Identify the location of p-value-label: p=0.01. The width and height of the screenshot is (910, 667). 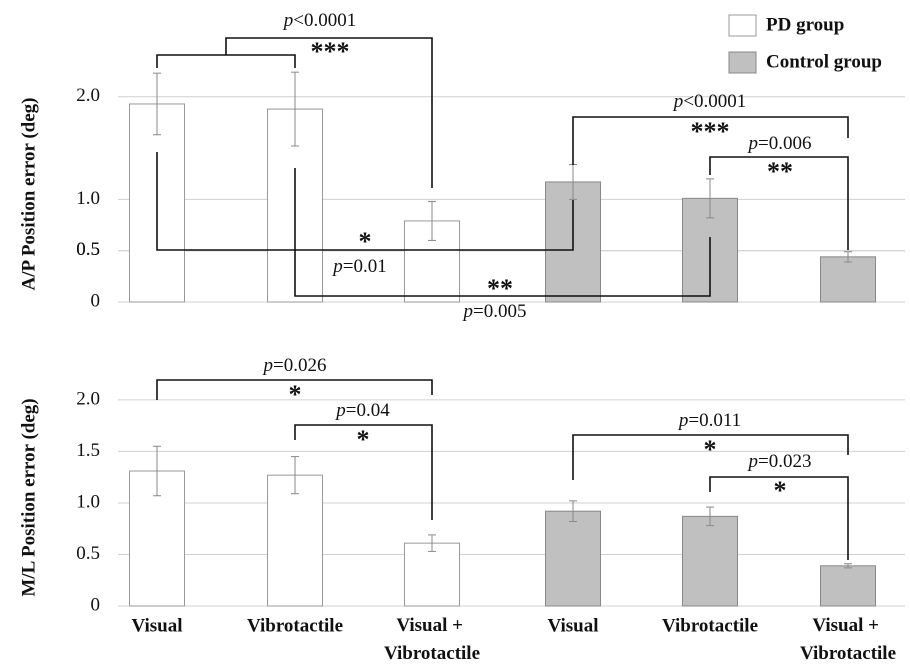
(358, 266).